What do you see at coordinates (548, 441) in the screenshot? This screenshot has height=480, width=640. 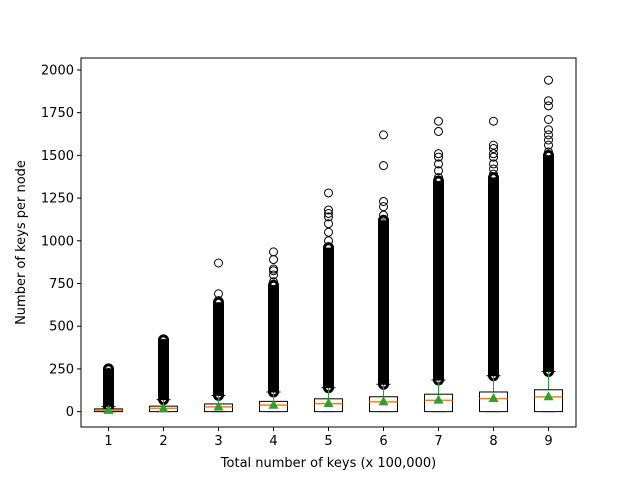 I see `x-tick-label: 9` at bounding box center [548, 441].